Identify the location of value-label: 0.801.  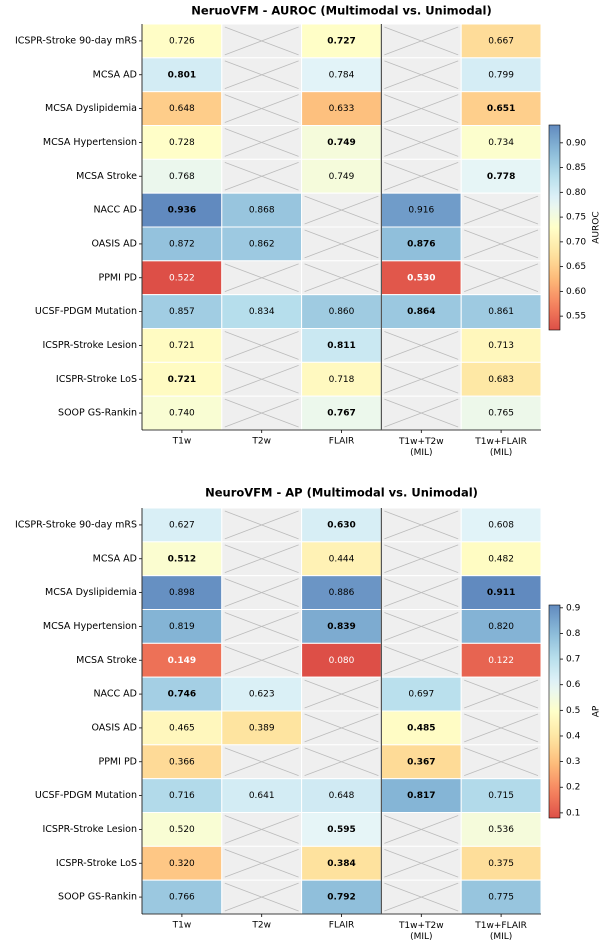
(182, 75).